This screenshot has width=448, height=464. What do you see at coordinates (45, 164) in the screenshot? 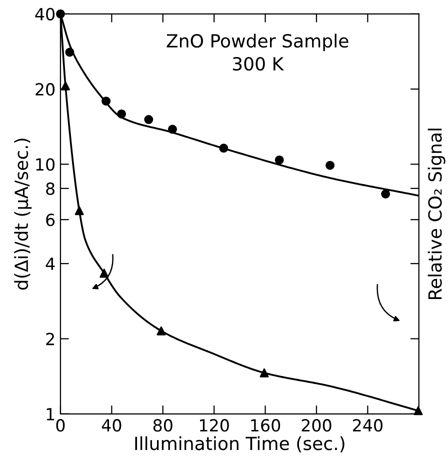
I see `y-tick-label: 10` at bounding box center [45, 164].